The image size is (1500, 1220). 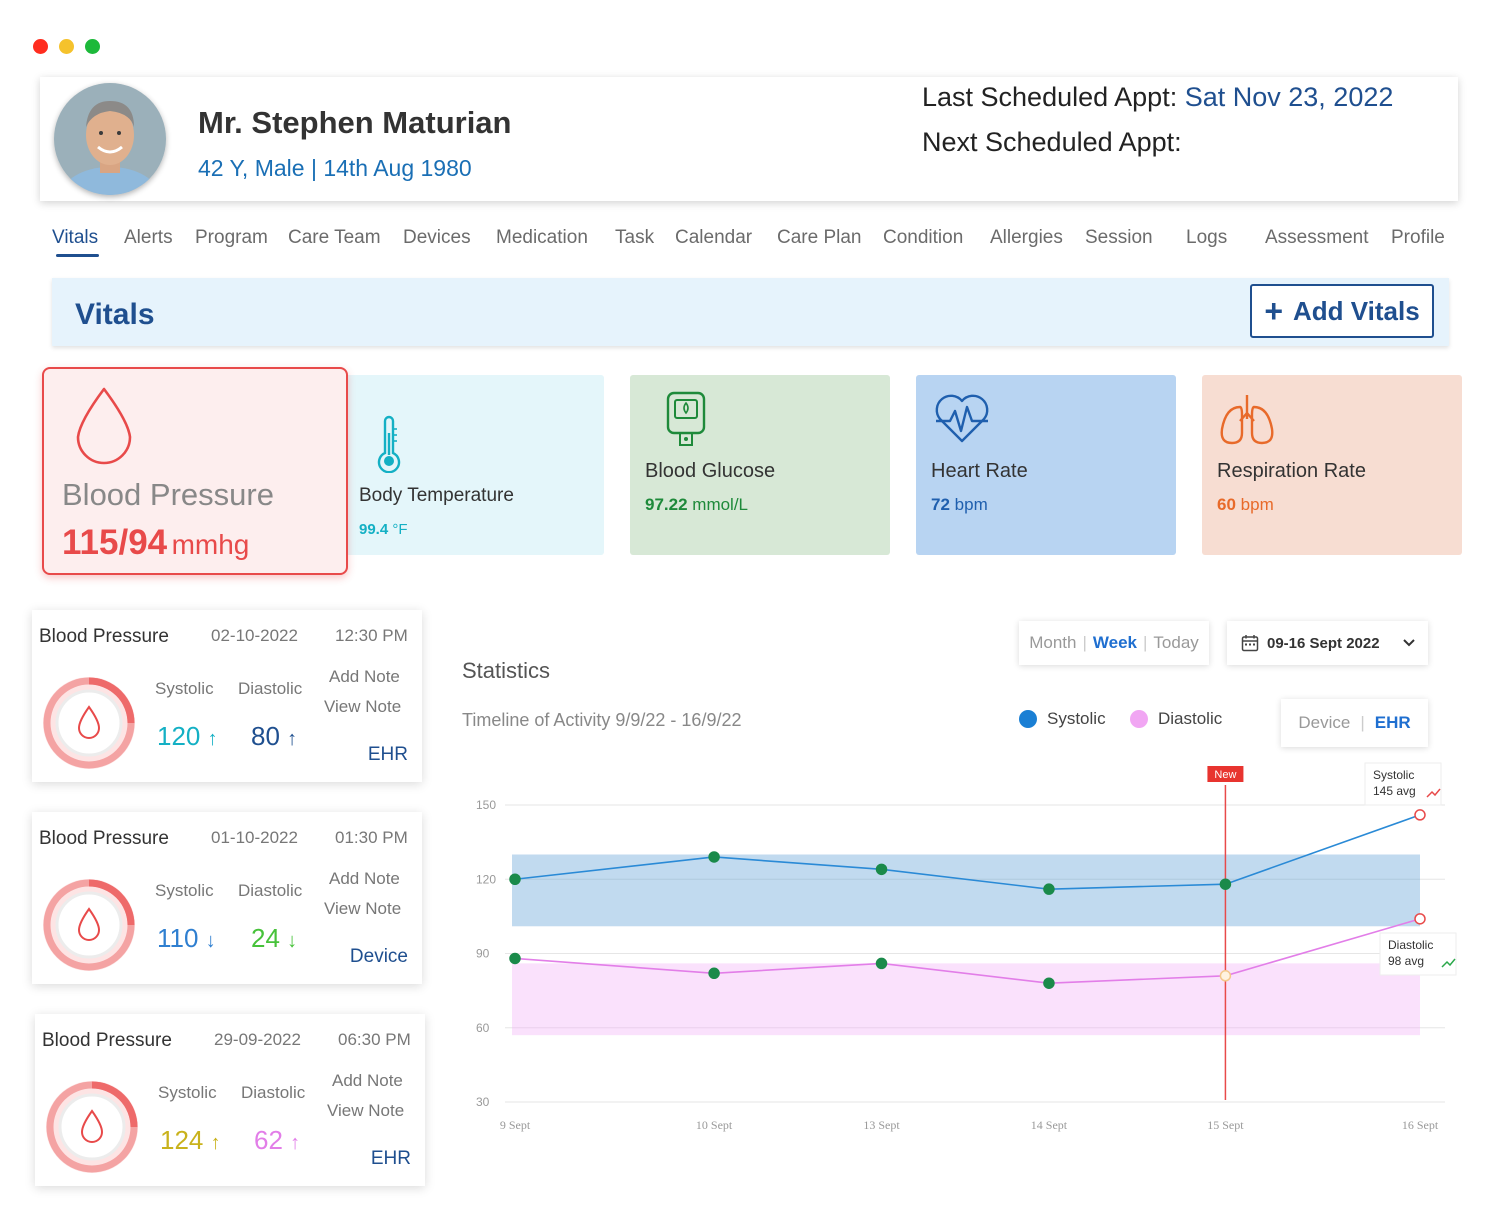 What do you see at coordinates (40, 46) in the screenshot?
I see `window-close-dot` at bounding box center [40, 46].